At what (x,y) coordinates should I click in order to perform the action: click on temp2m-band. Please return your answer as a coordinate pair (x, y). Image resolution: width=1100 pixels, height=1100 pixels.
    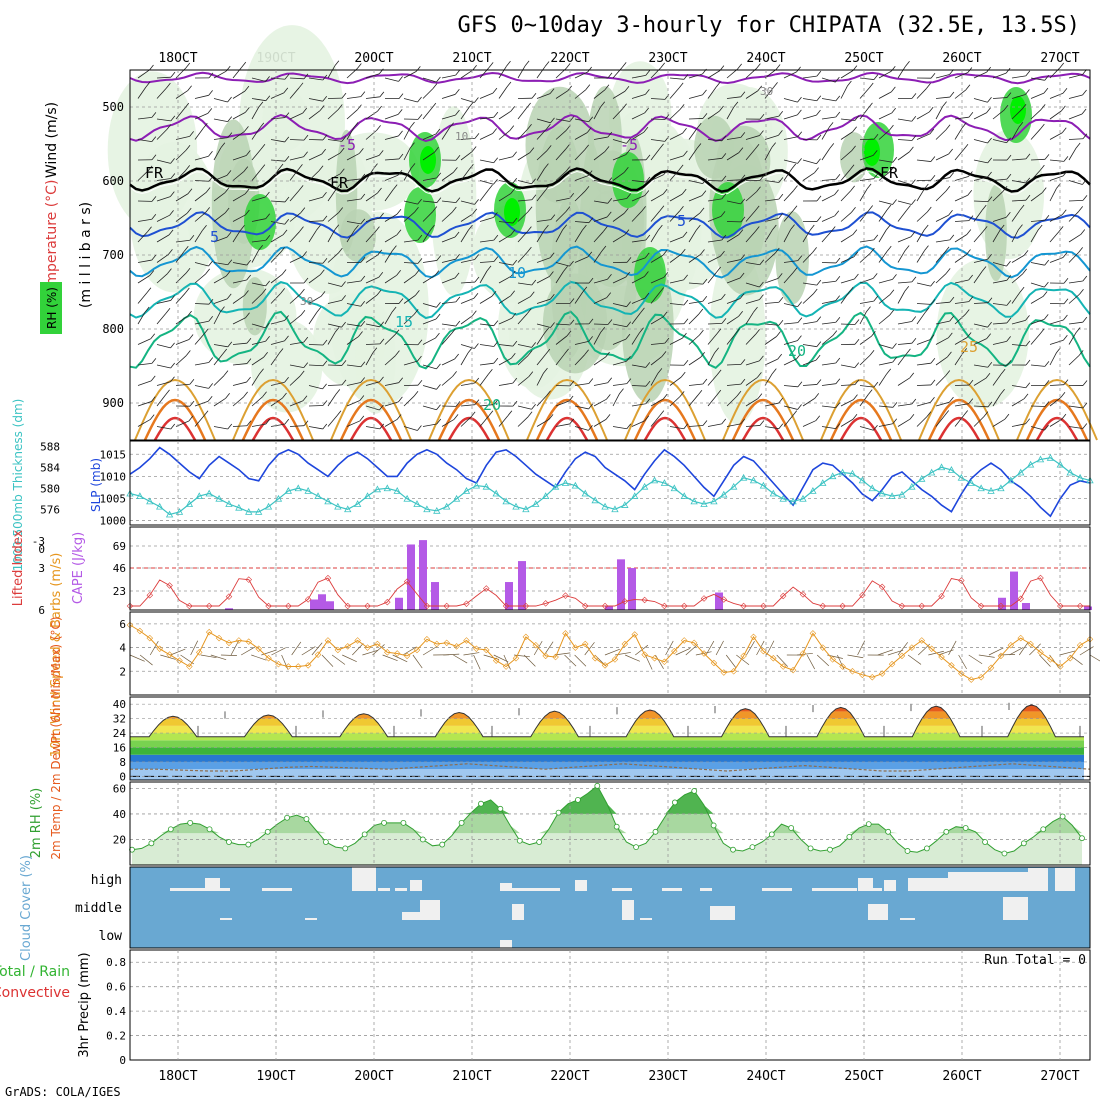
    Looking at the image, I should click on (607, 751).